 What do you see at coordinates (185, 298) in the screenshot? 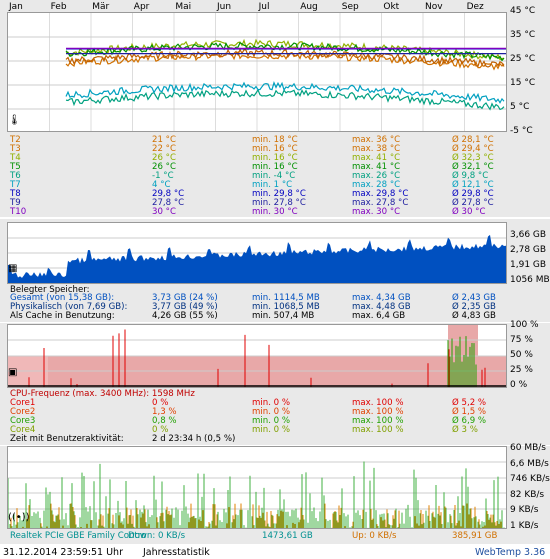
I see `mem-cur: 3,73 GB (24 %)` at bounding box center [185, 298].